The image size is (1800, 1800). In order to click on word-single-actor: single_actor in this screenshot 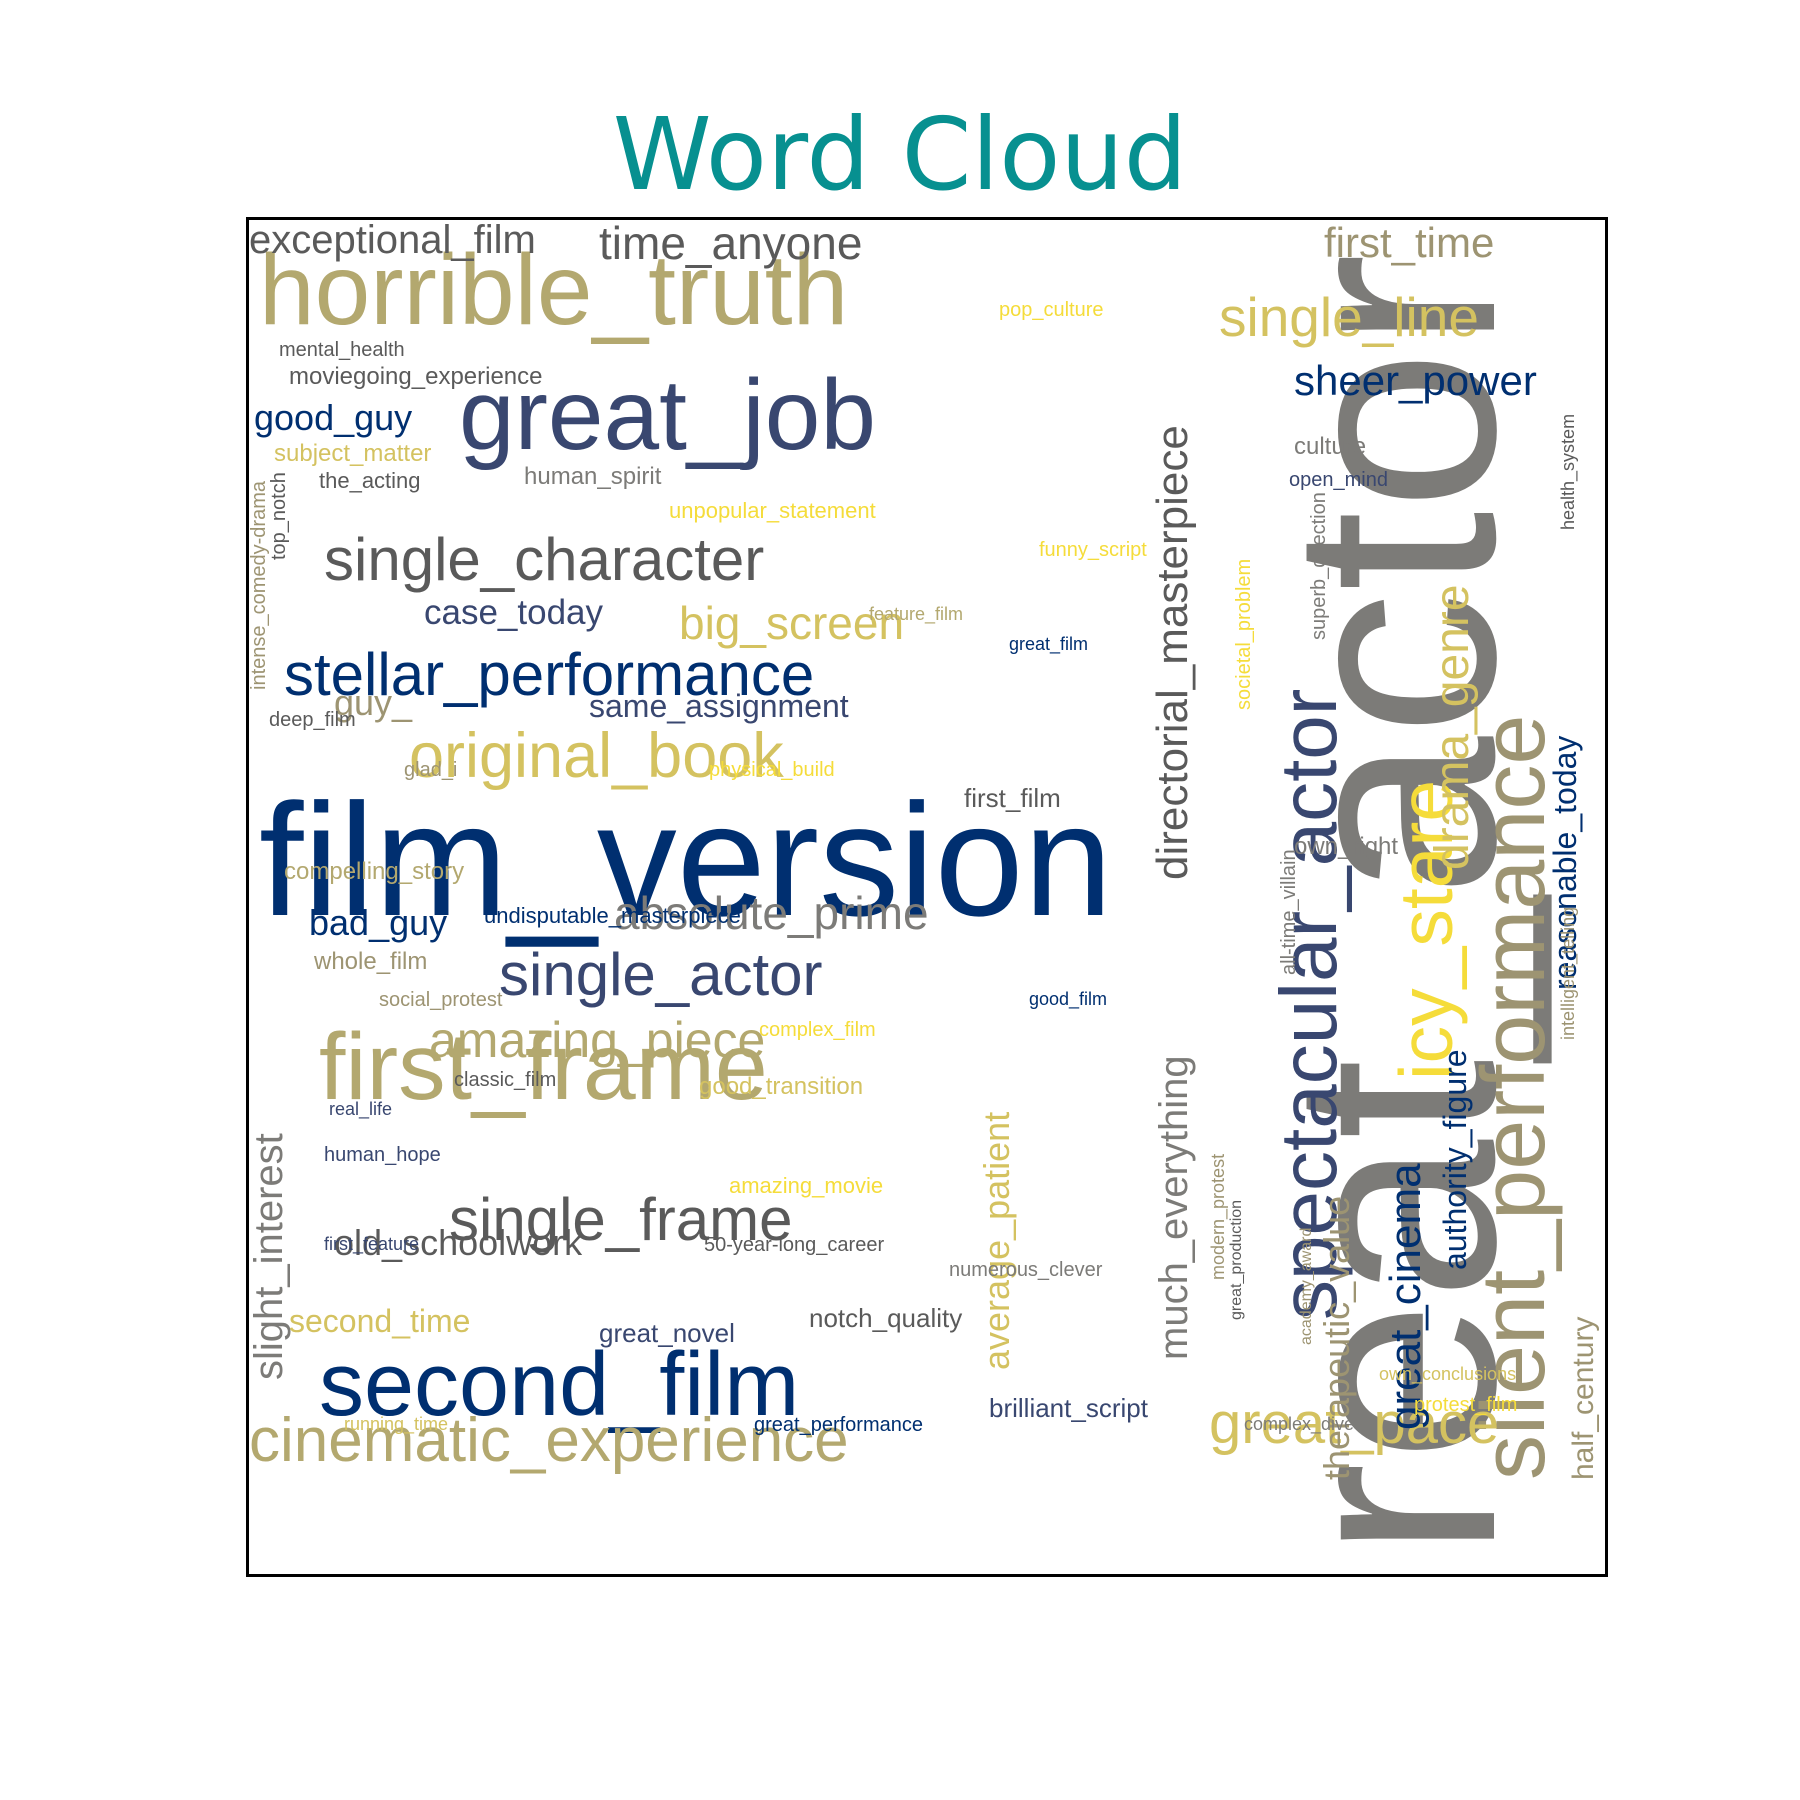, I will do `click(661, 974)`.